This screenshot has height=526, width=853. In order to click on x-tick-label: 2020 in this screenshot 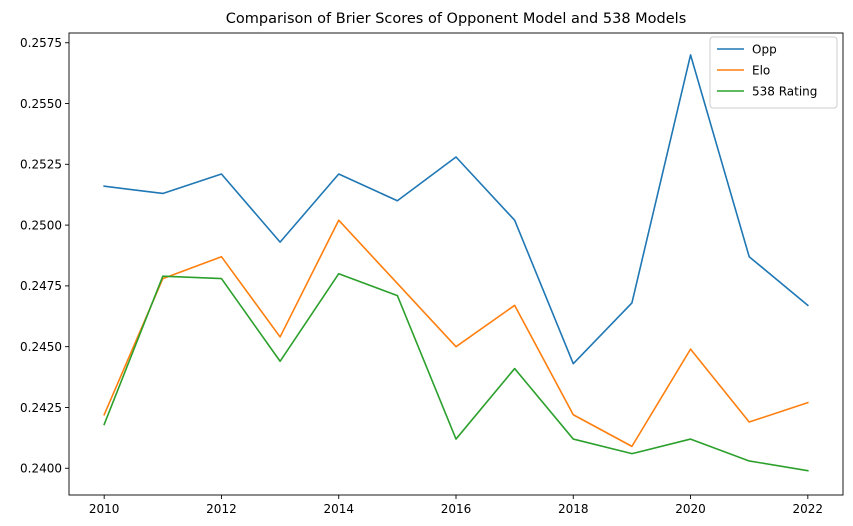, I will do `click(690, 509)`.